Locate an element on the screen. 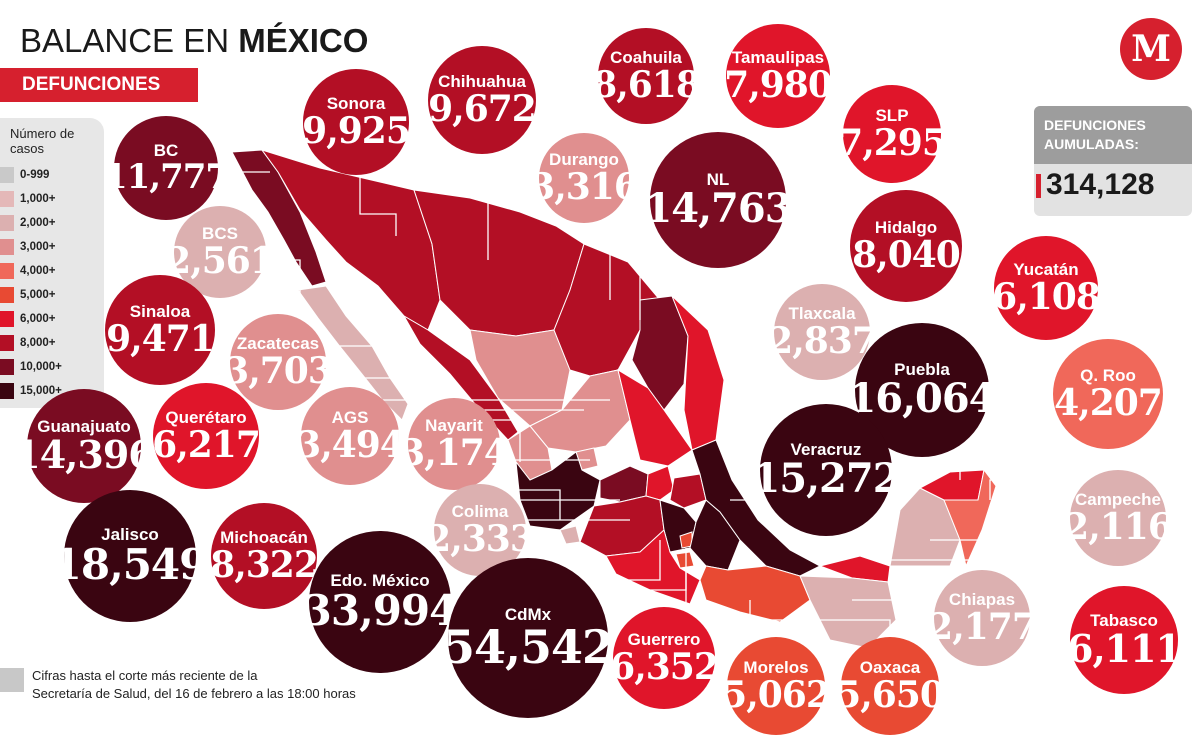 This screenshot has width=1200, height=747. state-circle-edo-m-xico: Edo. México 33,994 is located at coordinates (380, 602).